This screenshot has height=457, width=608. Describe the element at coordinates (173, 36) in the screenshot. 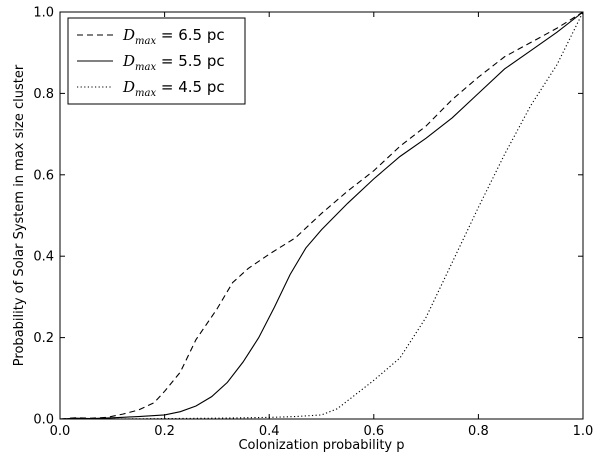

I see `legend-entry: Dmax = 6.5 pc` at that location.